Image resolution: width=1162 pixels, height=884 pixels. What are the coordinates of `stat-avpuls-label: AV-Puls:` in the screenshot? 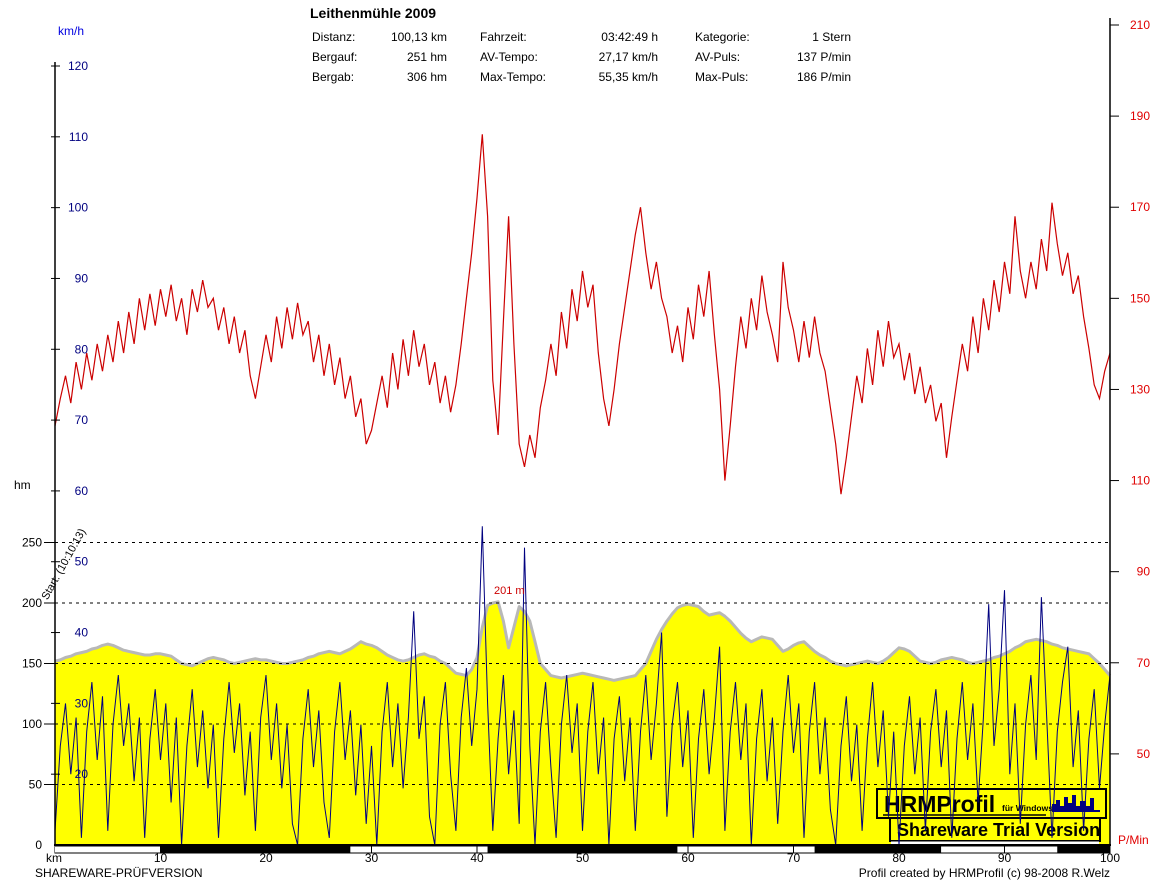 It's located at (718, 57).